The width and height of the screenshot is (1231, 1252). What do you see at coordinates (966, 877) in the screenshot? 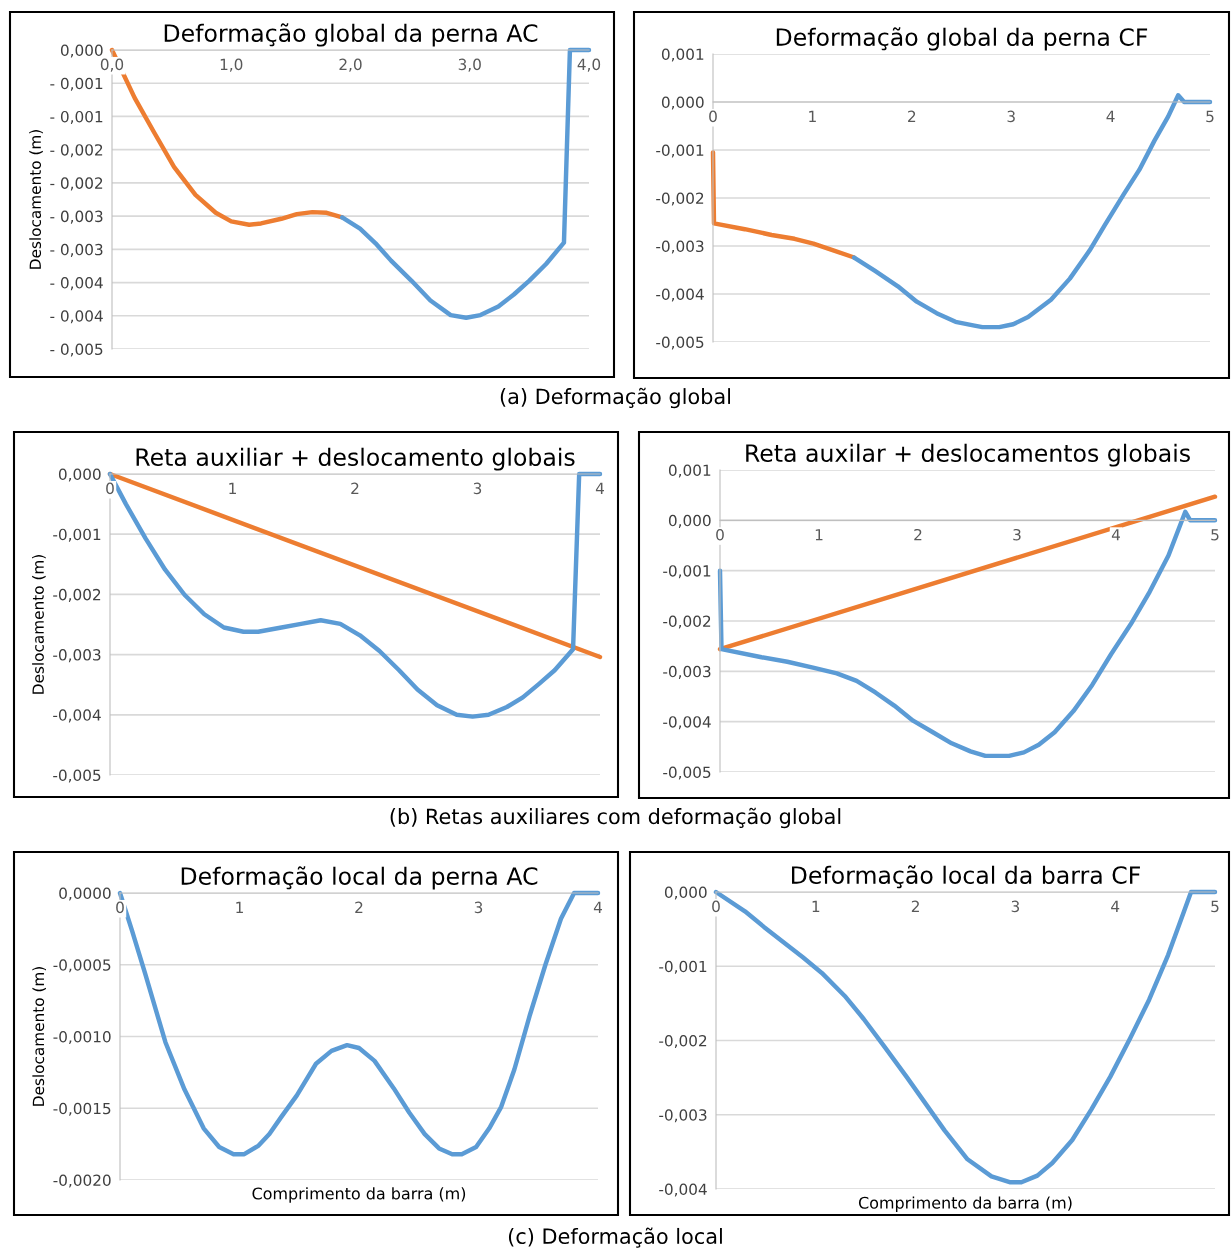
I see `chart-title: Deformação local da barra CF` at bounding box center [966, 877].